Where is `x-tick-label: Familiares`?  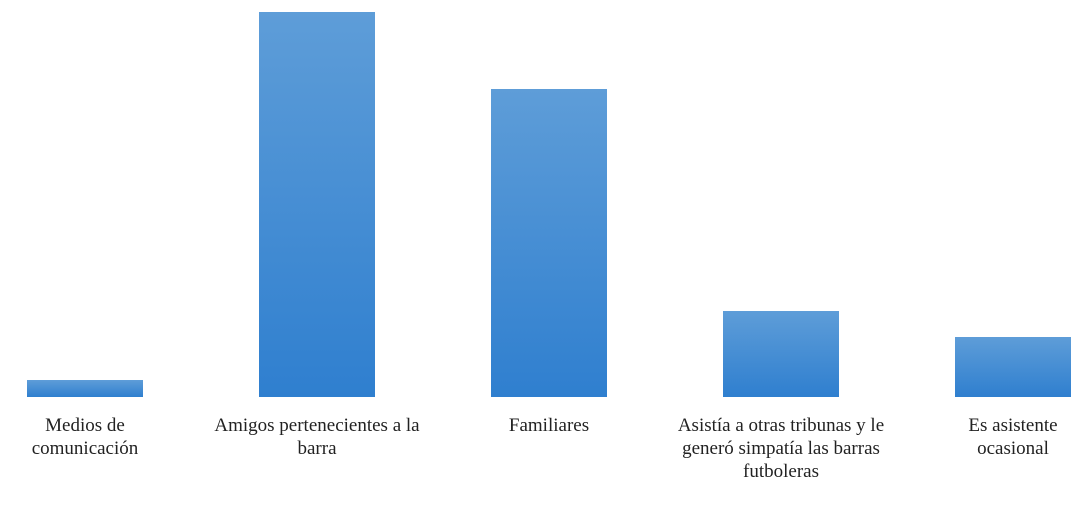
x-tick-label: Familiares is located at coordinates (549, 425).